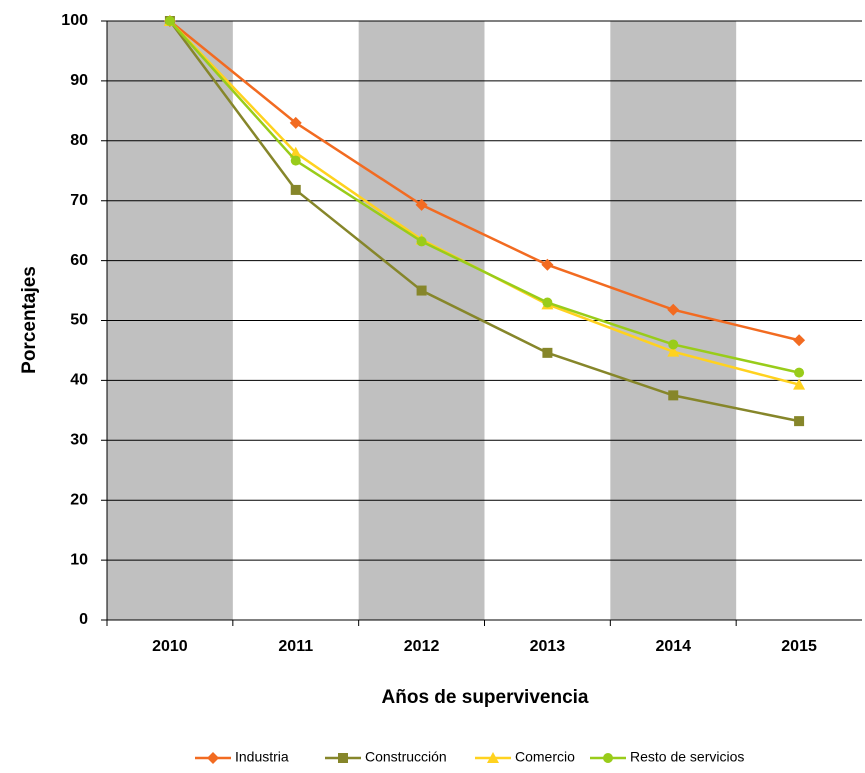 This screenshot has width=865, height=773. Describe the element at coordinates (74, 20) in the screenshot. I see `y-tick-label: 100` at that location.